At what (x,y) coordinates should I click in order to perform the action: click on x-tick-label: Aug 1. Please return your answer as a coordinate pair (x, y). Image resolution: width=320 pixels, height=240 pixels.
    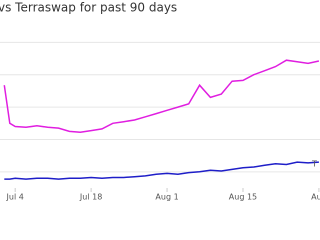
    Looking at the image, I should click on (166, 197).